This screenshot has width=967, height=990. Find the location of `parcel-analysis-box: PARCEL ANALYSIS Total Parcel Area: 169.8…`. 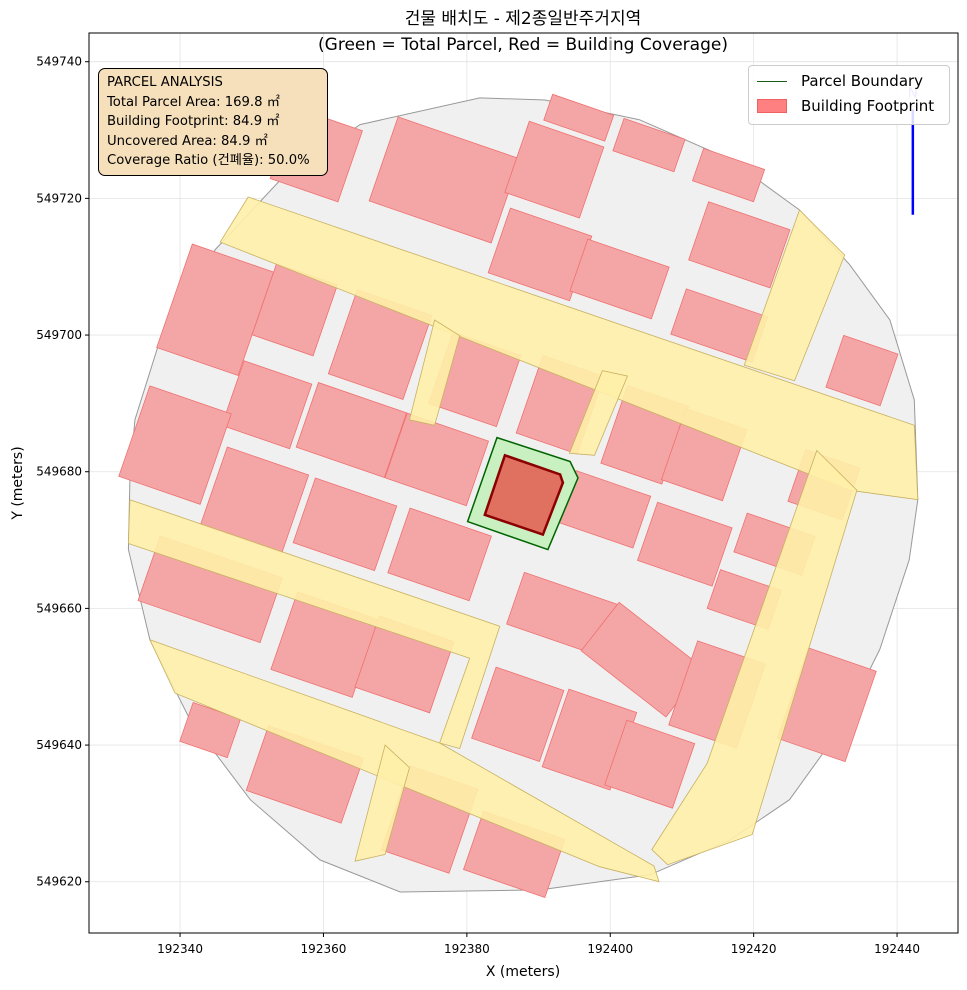

parcel-analysis-box: PARCEL ANALYSIS Total Parcel Area: 169.8… is located at coordinates (213, 122).